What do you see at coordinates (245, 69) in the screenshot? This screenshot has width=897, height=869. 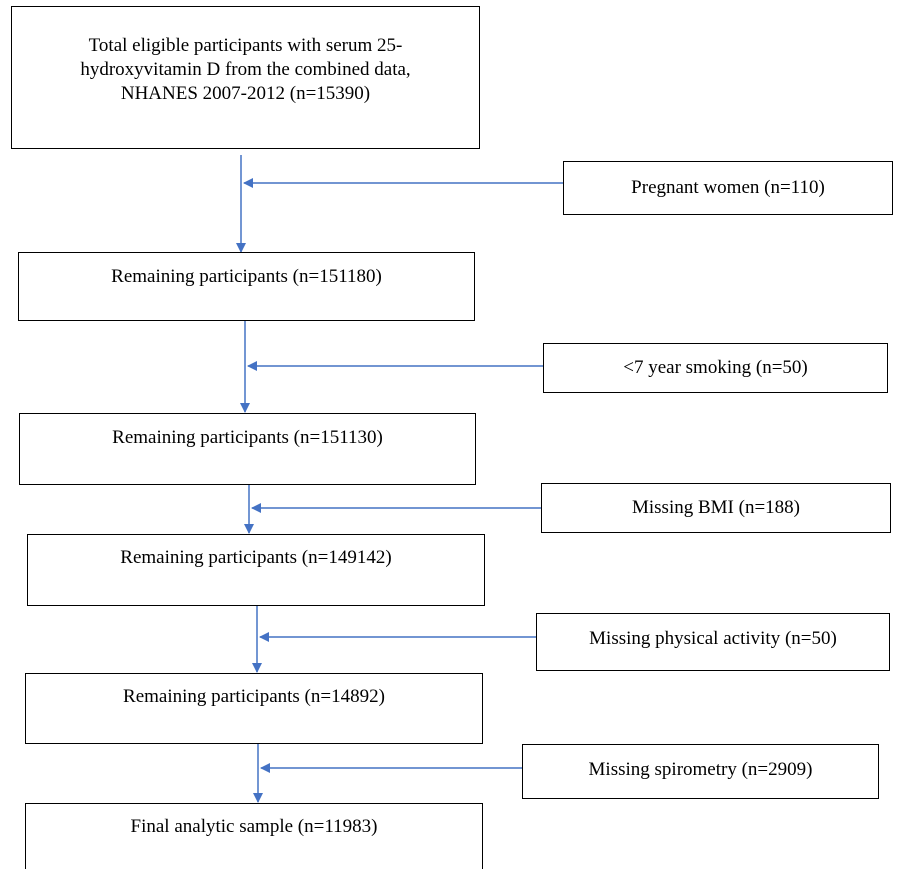 I see `main-box-eligible-line-2: hydroxyvitamin D from the combined data,` at bounding box center [245, 69].